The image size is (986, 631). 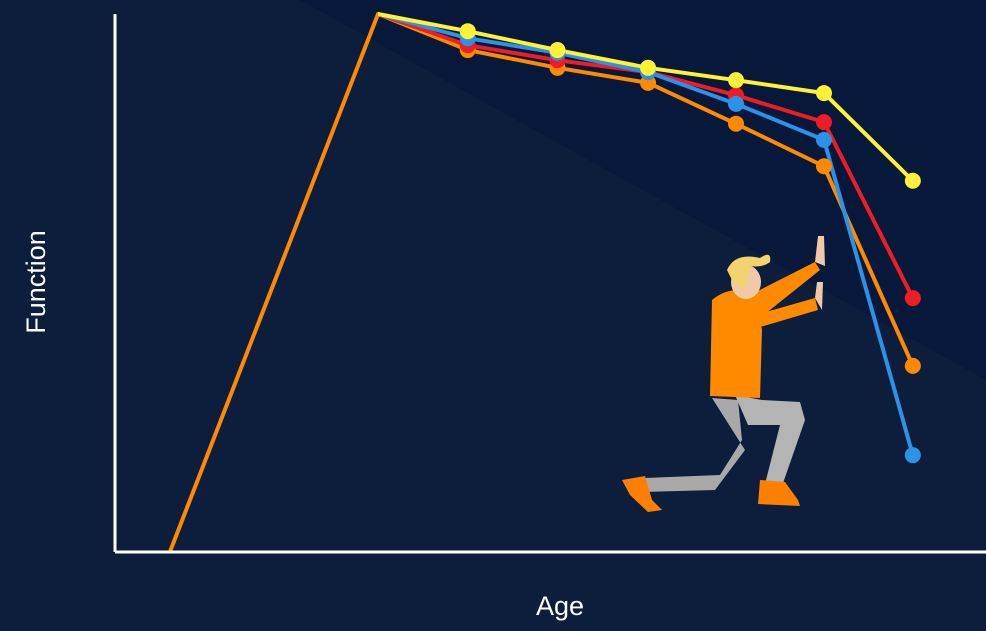 What do you see at coordinates (36, 282) in the screenshot?
I see `y-axis-label: Function` at bounding box center [36, 282].